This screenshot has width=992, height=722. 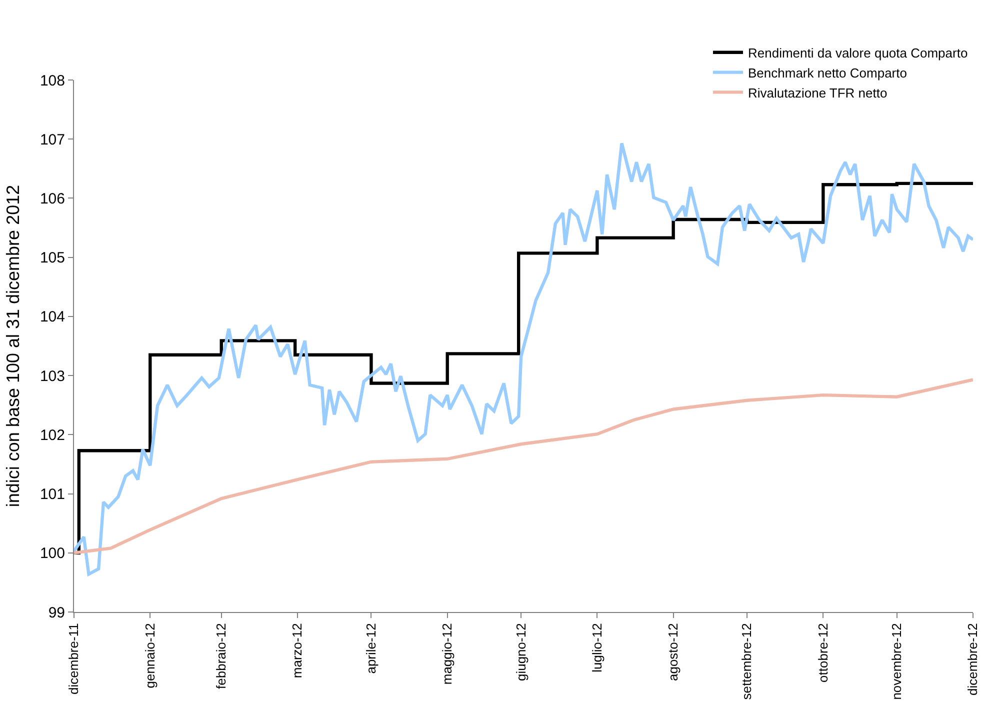 I want to click on x-tick-label: gennaio-12, so click(x=150, y=655).